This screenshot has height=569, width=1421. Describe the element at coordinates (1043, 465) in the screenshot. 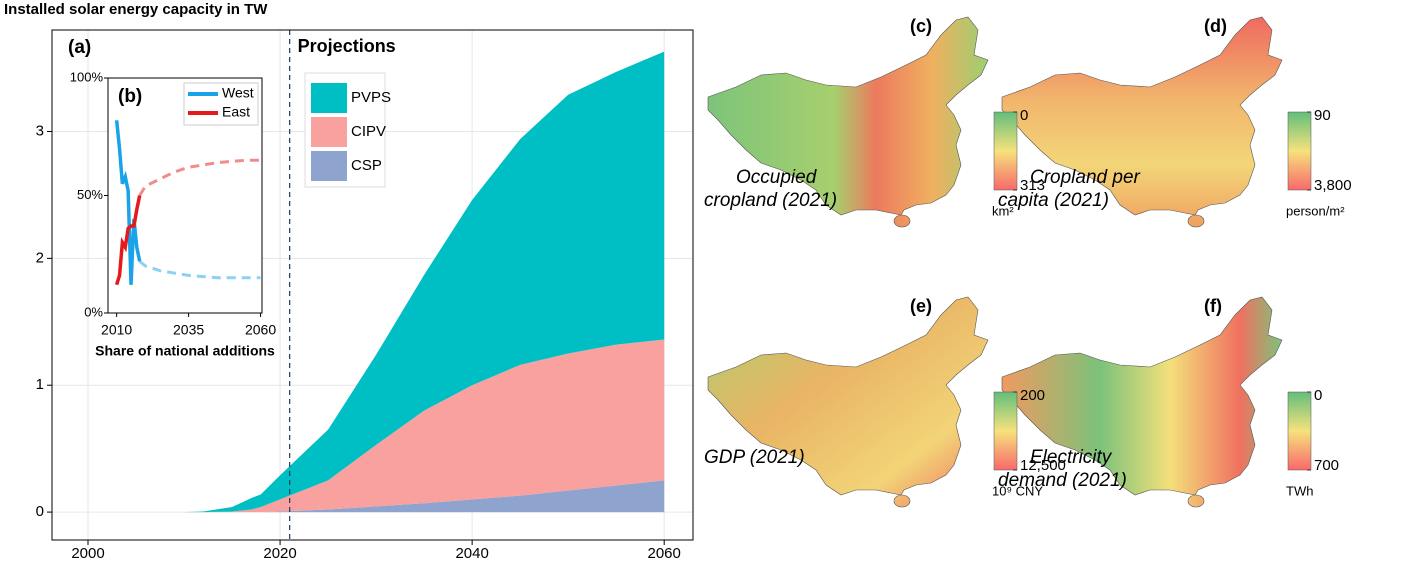

I see `colorbar-tick-label: 12,500` at that location.